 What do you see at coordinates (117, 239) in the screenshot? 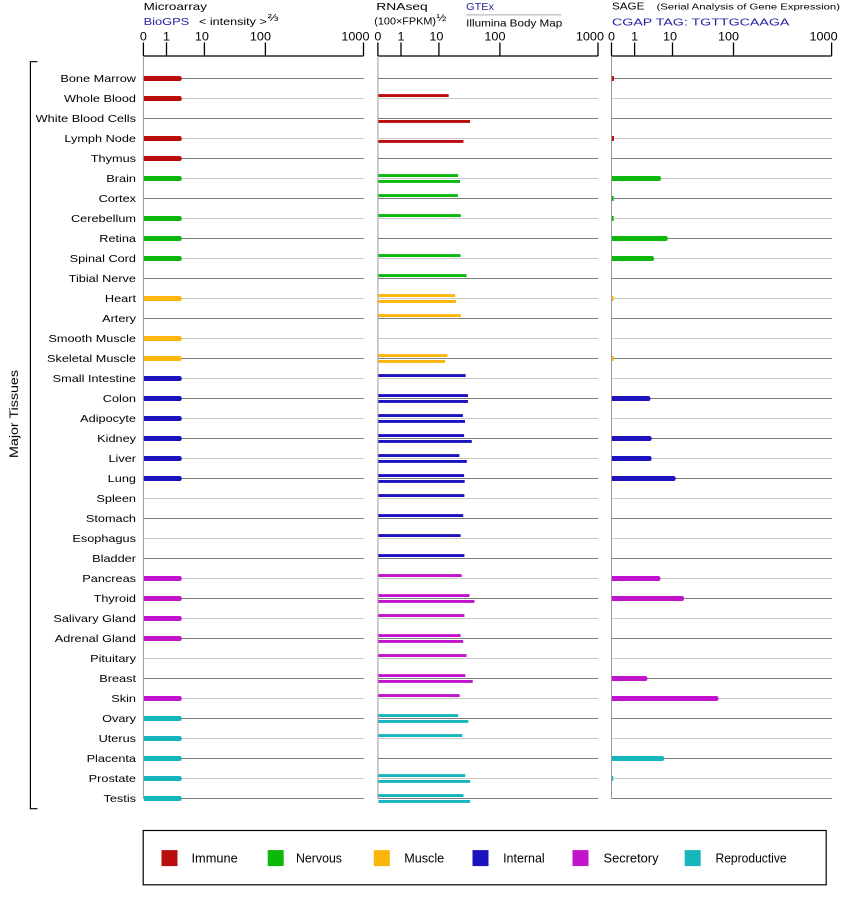
I see `svg-text: Retina` at bounding box center [117, 239].